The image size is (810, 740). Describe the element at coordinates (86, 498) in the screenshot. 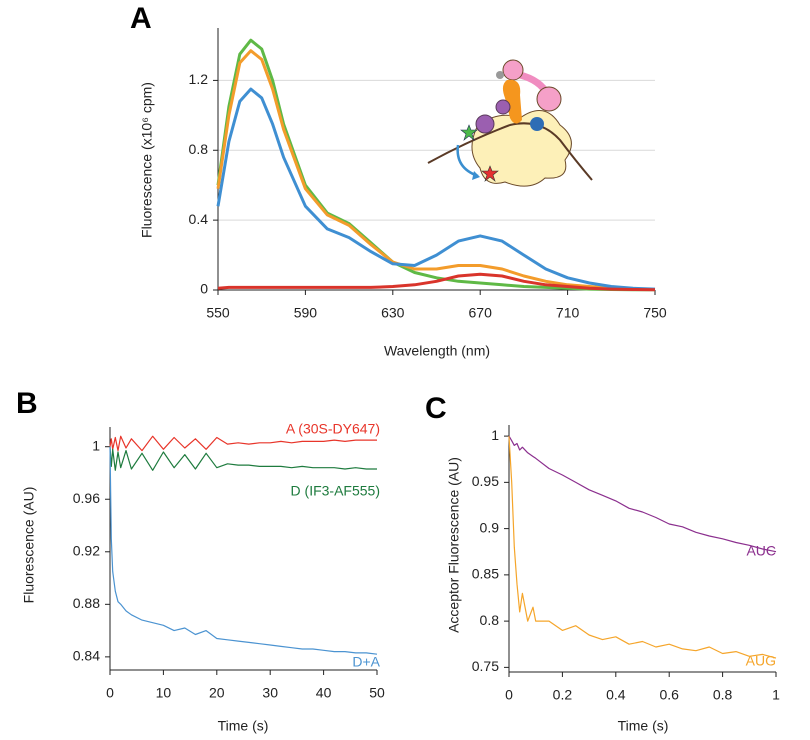

I see `y-tick-label: 0.96` at that location.